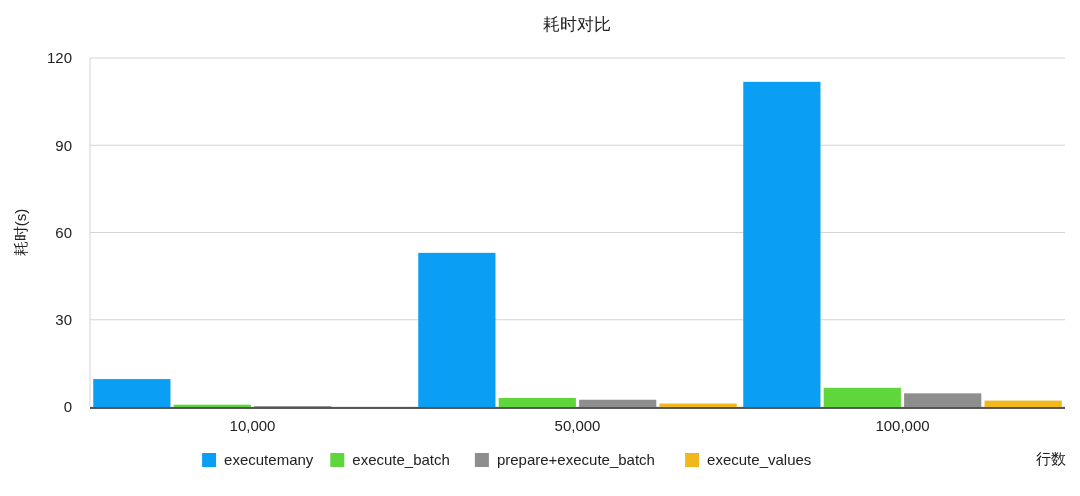 The height and width of the screenshot is (496, 1080). Describe the element at coordinates (63, 232) in the screenshot. I see `y-tick-label: 60` at that location.